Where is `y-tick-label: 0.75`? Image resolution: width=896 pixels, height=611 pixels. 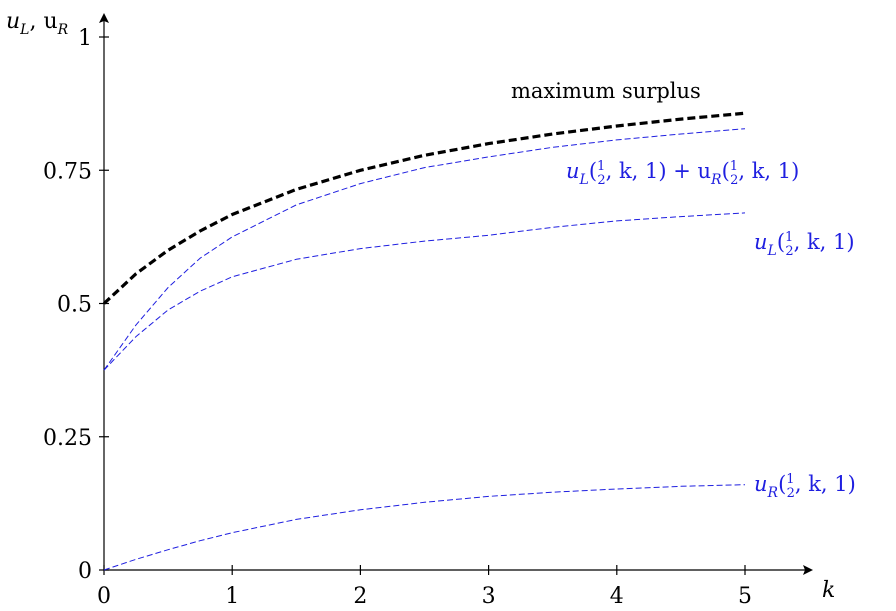 y-tick-label: 0.75 is located at coordinates (67, 171).